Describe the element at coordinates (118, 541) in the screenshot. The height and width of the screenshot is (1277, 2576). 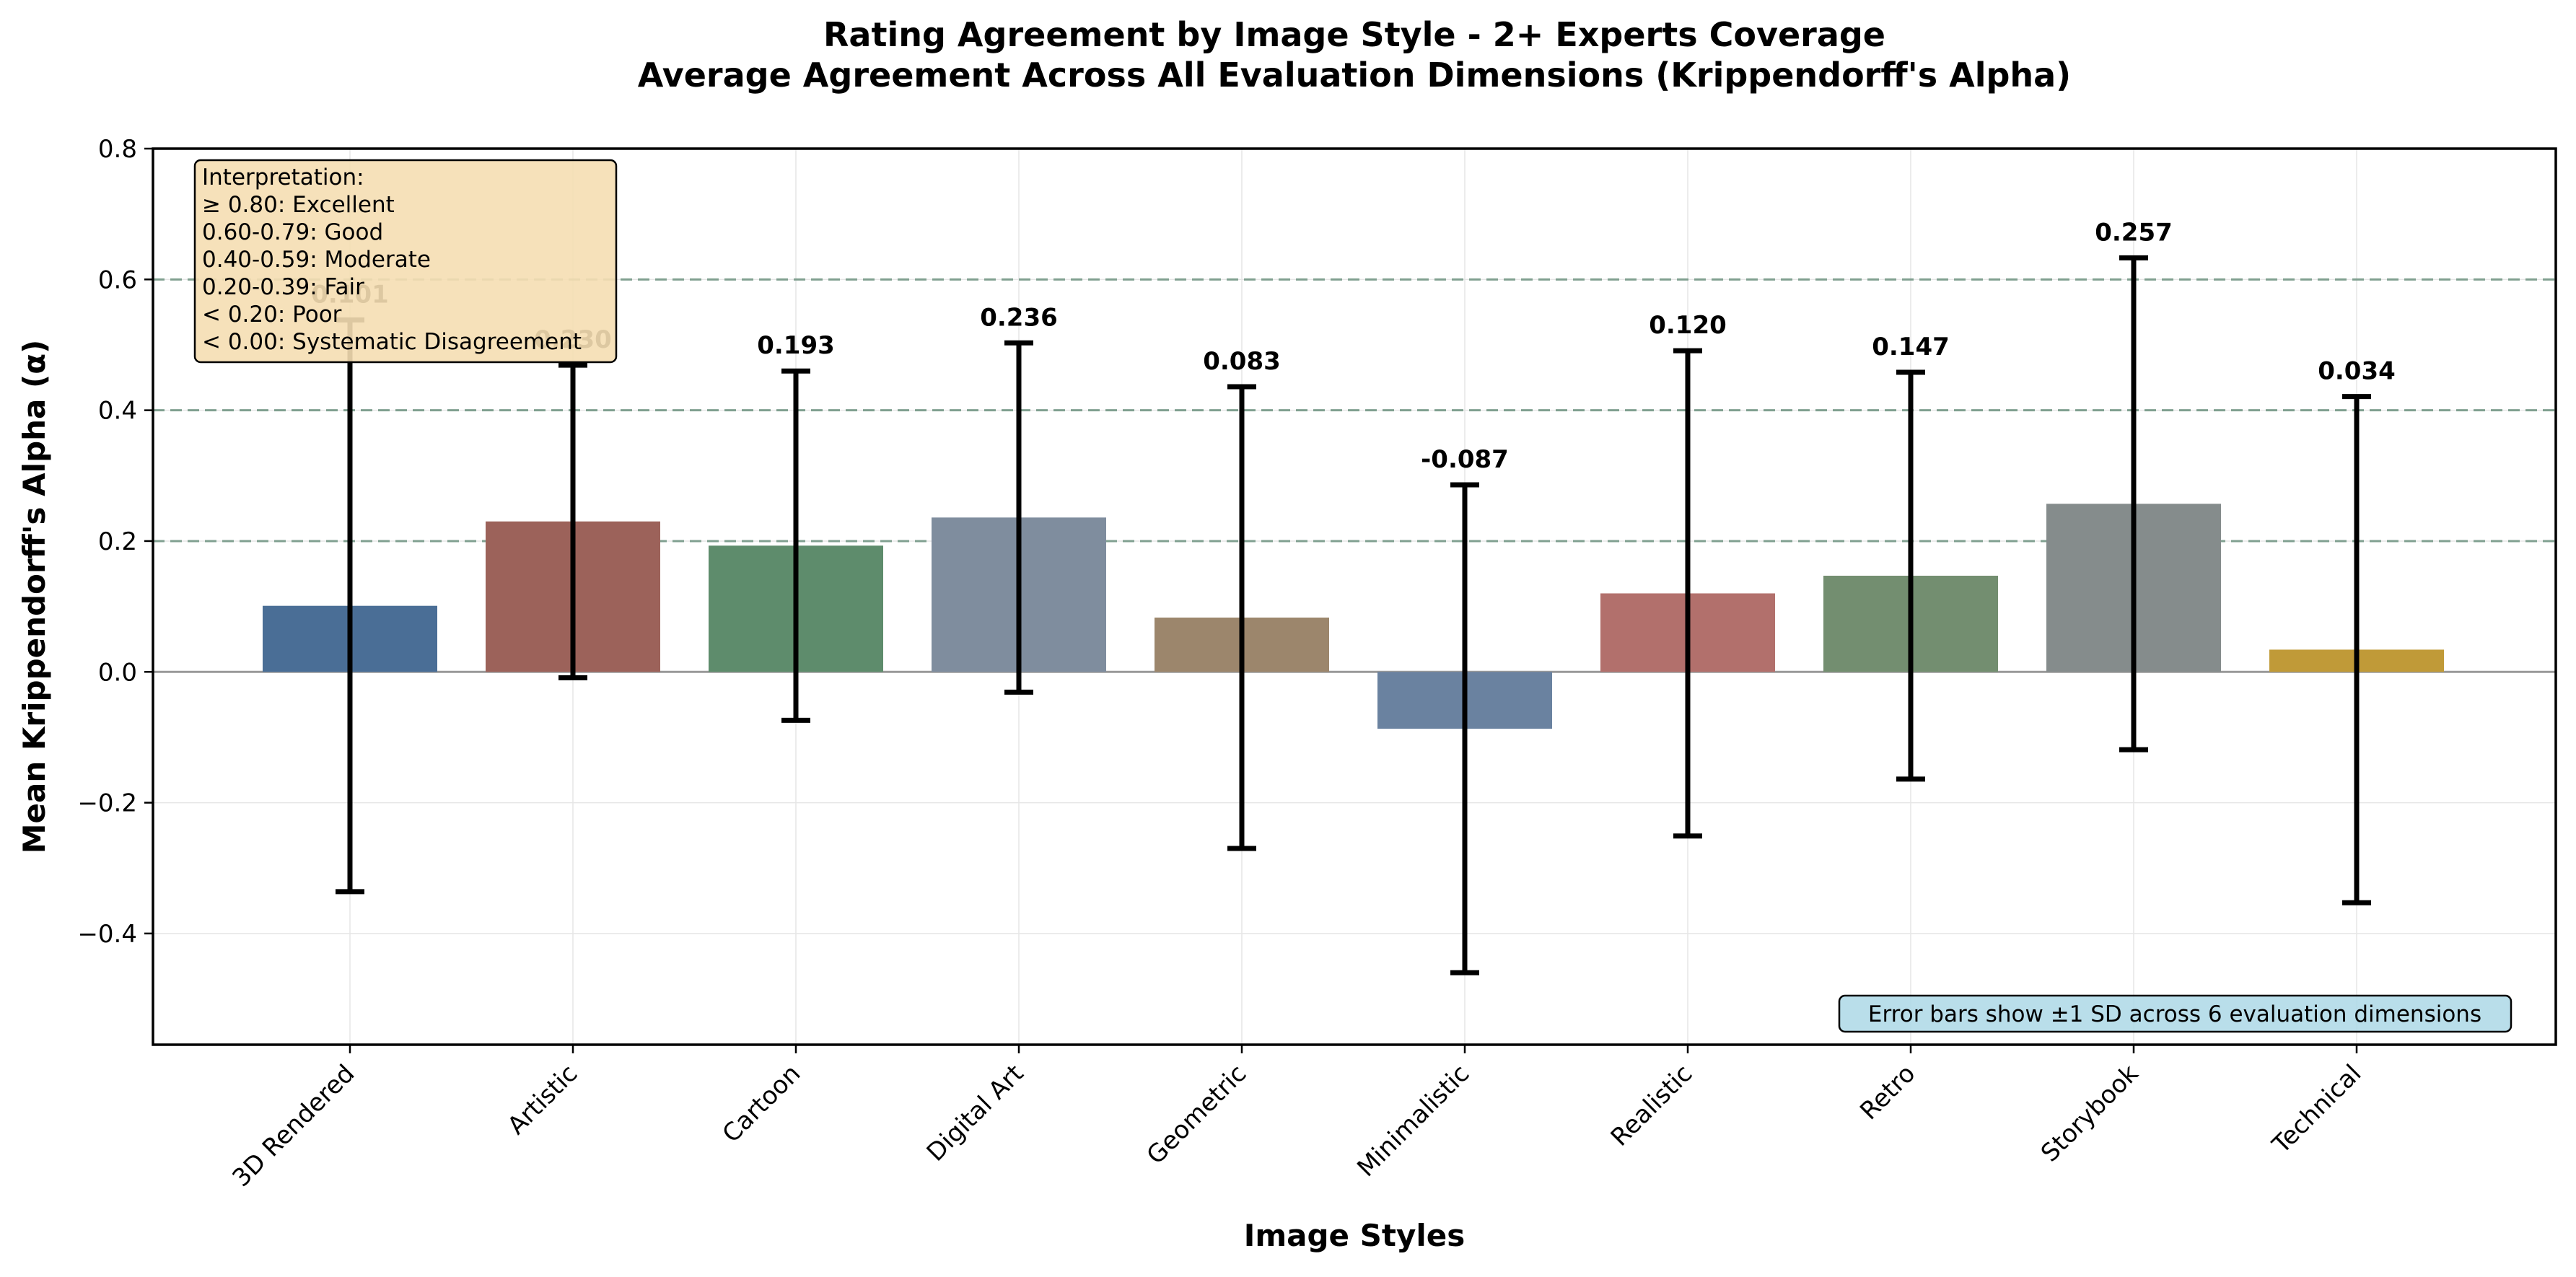
I see `y-tick-label: 0.2` at that location.